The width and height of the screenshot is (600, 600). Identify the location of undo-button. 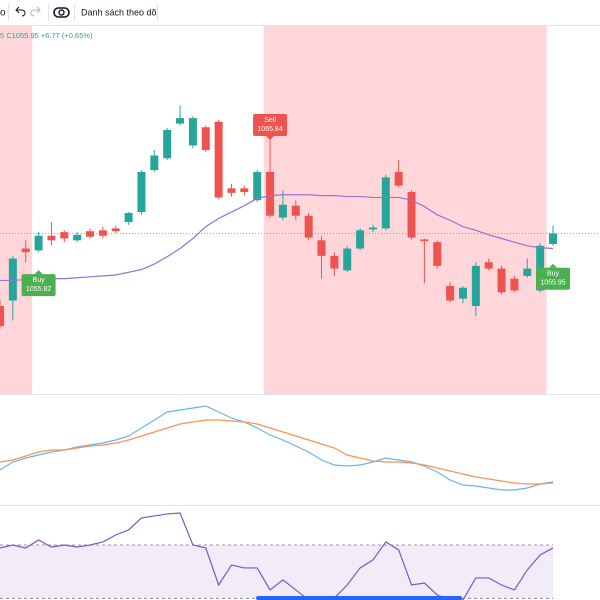
(20, 11).